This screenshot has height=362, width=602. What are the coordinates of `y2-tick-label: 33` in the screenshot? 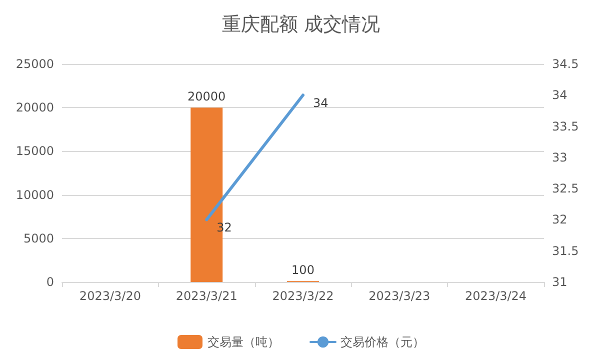 It's located at (560, 157).